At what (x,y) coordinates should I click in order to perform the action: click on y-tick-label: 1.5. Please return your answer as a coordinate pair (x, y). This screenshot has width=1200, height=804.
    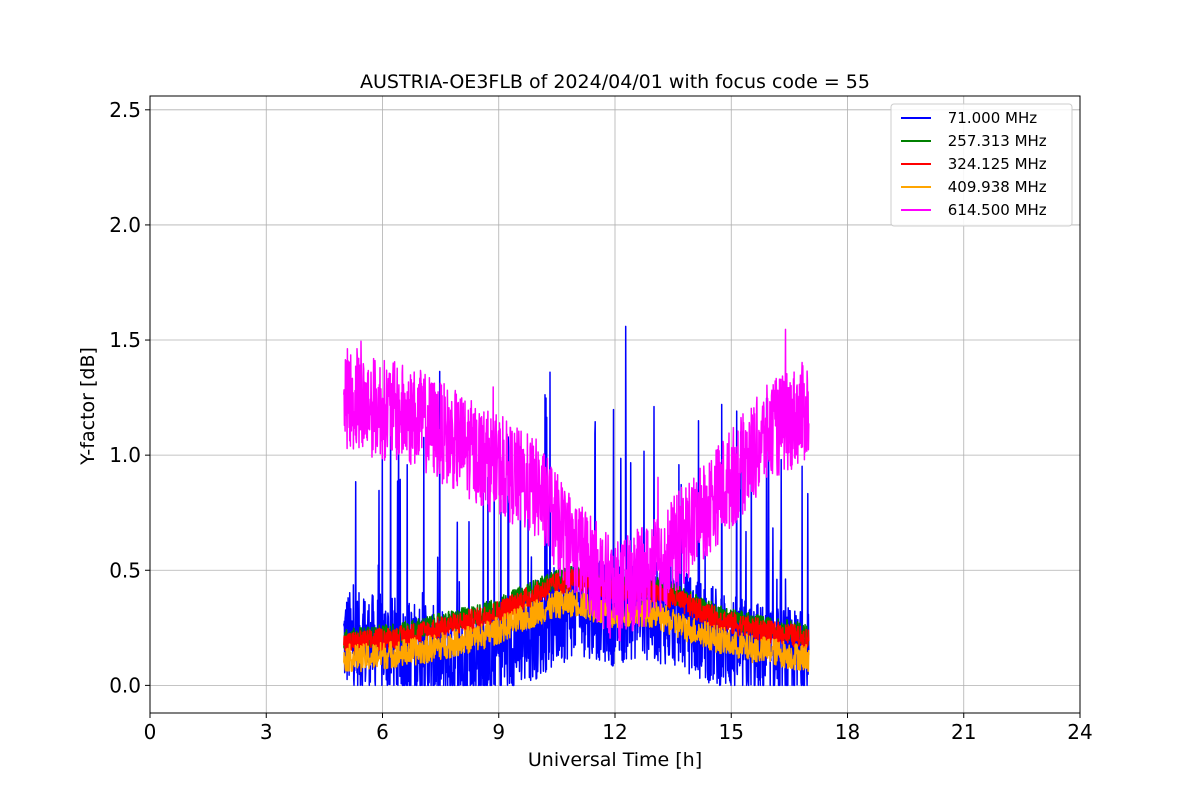
    Looking at the image, I should click on (125, 340).